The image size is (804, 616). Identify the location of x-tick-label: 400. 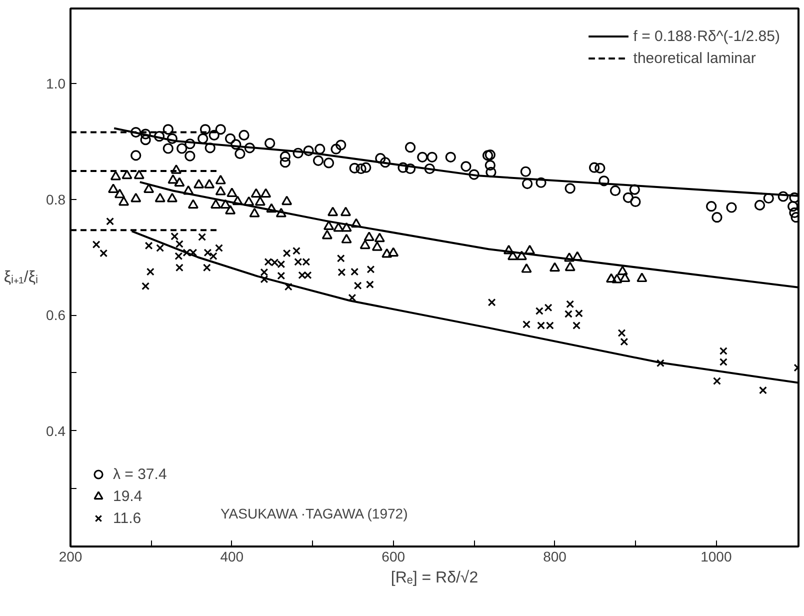
(232, 556).